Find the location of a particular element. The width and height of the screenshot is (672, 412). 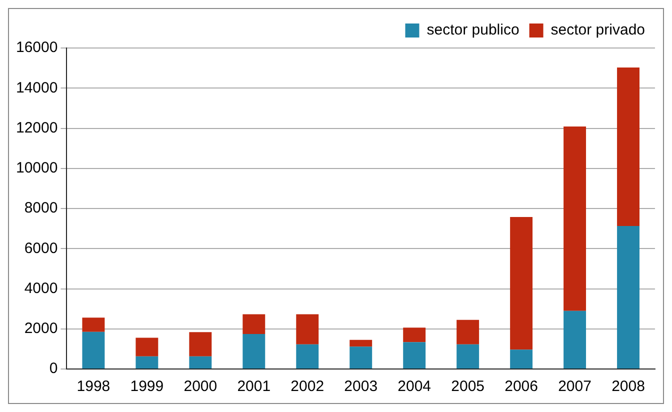

x-tick-label: 2004 is located at coordinates (415, 387).